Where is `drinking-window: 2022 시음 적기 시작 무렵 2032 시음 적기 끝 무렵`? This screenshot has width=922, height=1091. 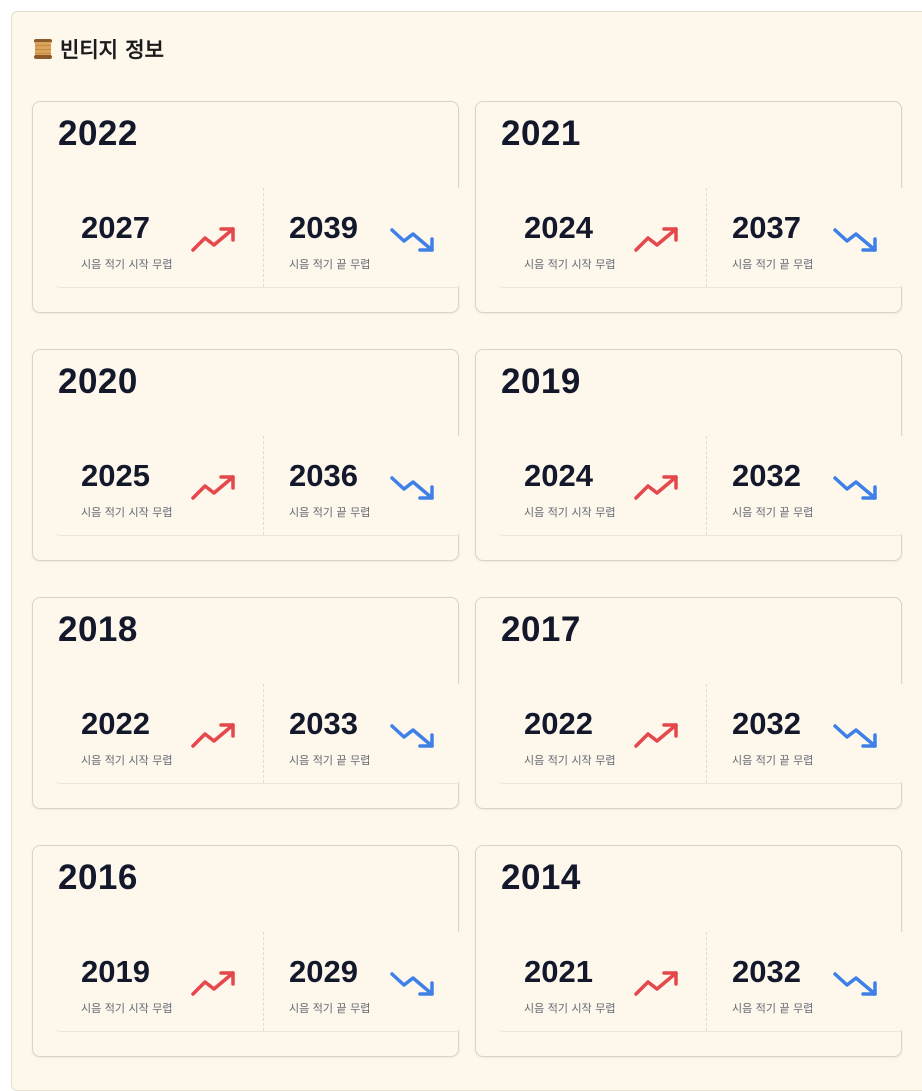 drinking-window: 2022 시음 적기 시작 무렵 2032 시음 적기 끝 무렵 is located at coordinates (701, 734).